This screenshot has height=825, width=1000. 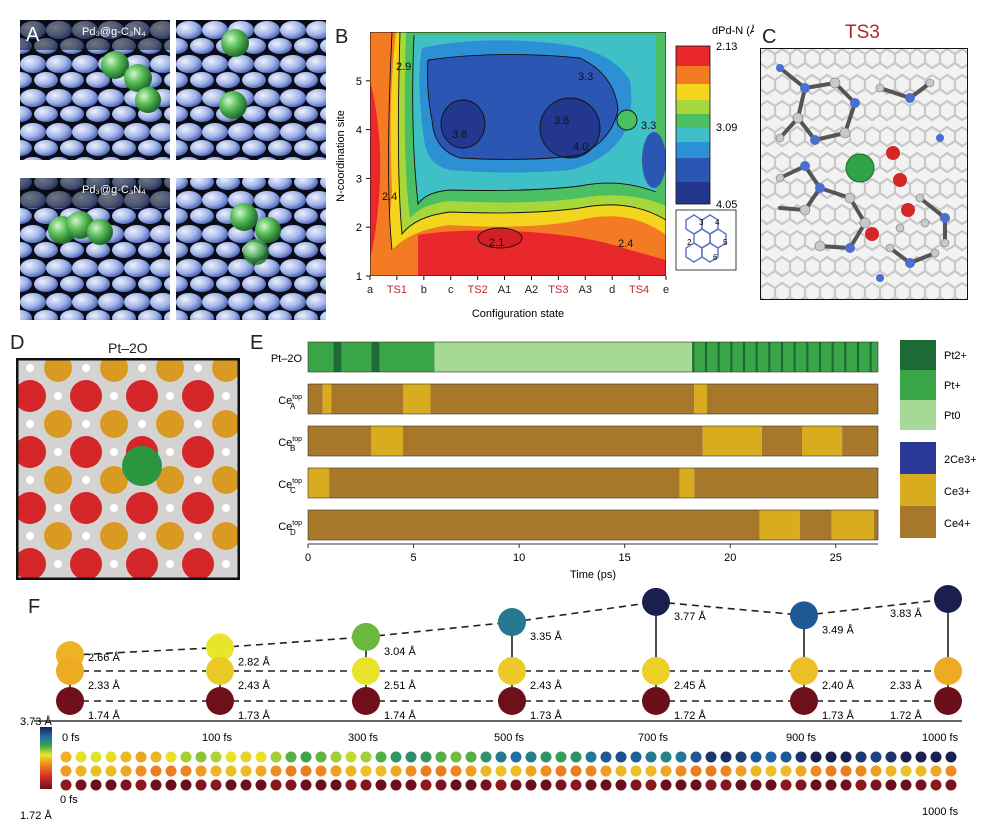 What do you see at coordinates (689, 242) in the screenshot?
I see `site-label: 2` at bounding box center [689, 242].